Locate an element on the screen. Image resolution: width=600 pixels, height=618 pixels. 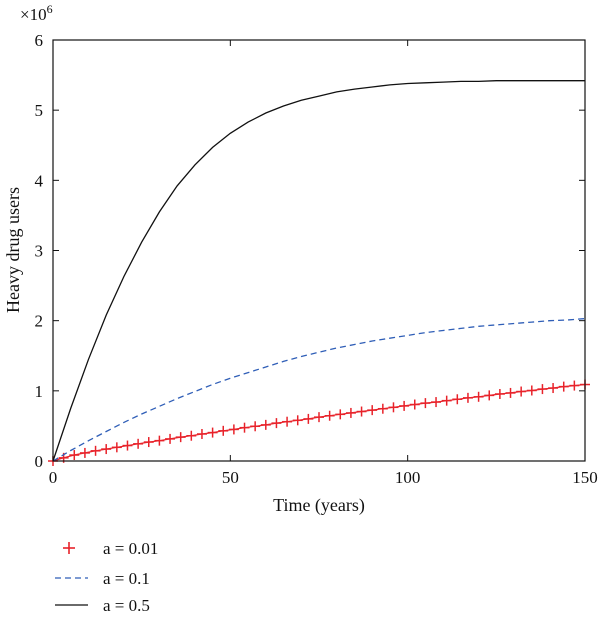
legend-marker-plus is located at coordinates (69, 548).